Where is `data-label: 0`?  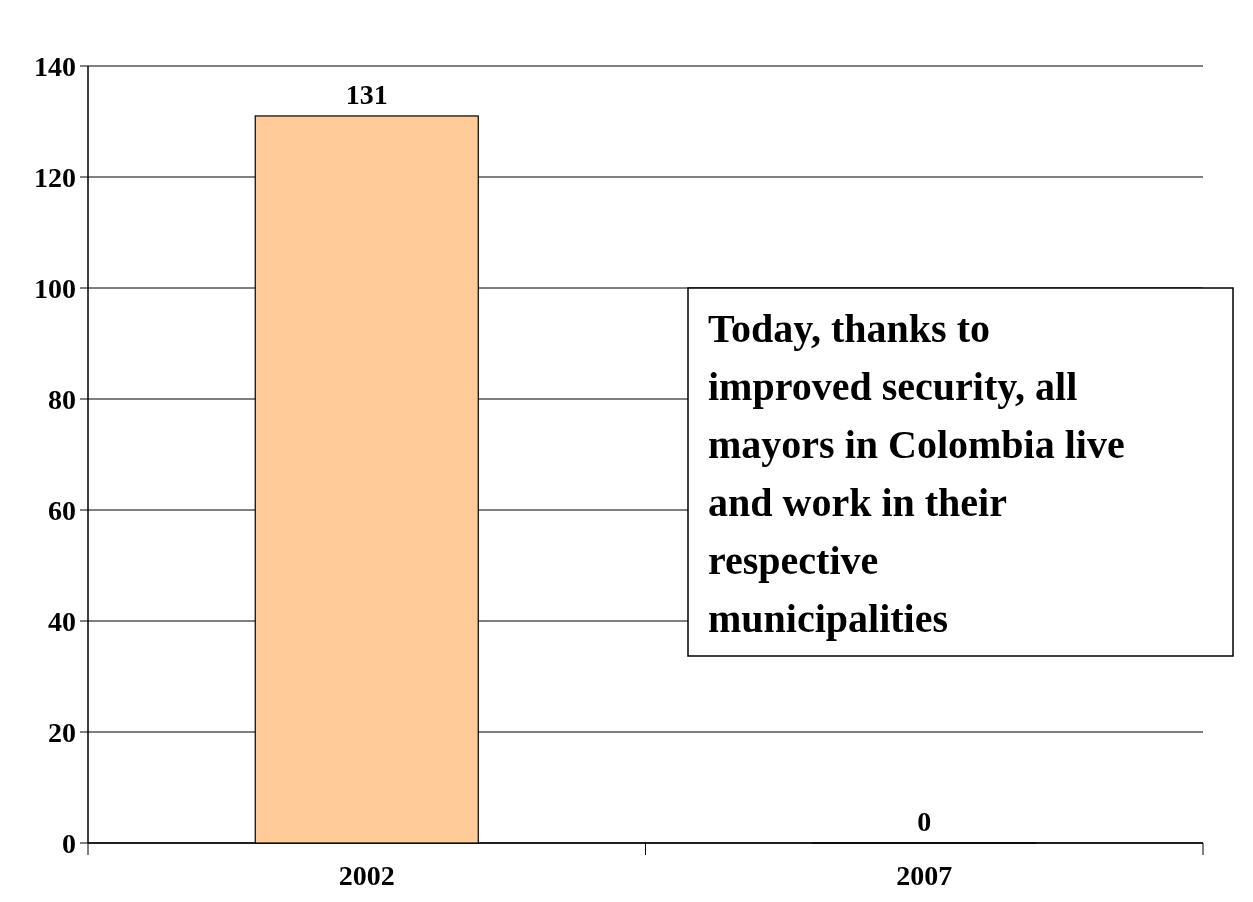 data-label: 0 is located at coordinates (924, 821).